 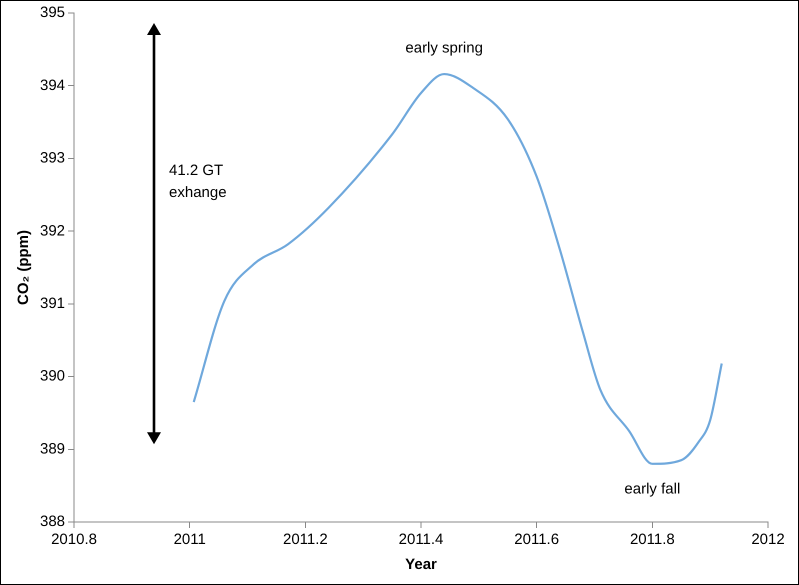 What do you see at coordinates (537, 539) in the screenshot?
I see `x-tick-label: 2011.6` at bounding box center [537, 539].